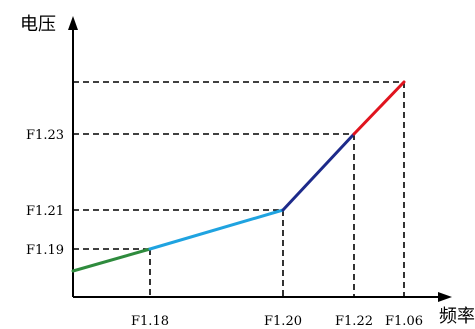  What do you see at coordinates (45, 135) in the screenshot?
I see `y-tick-y-f123: F1.23` at bounding box center [45, 135].